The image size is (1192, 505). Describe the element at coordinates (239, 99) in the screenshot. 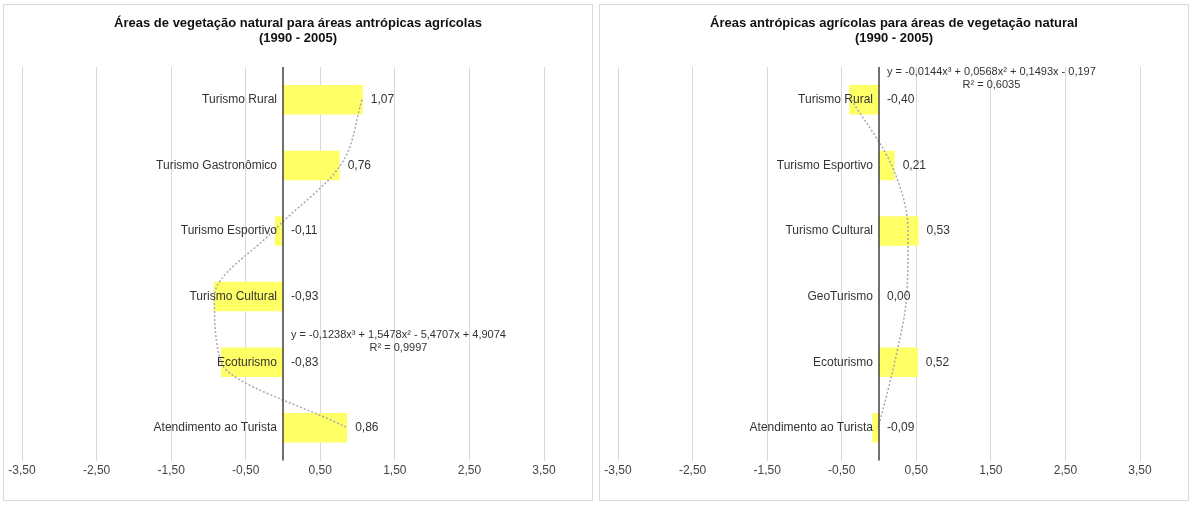

I see `y-tick-label: Turismo Rural` at that location.